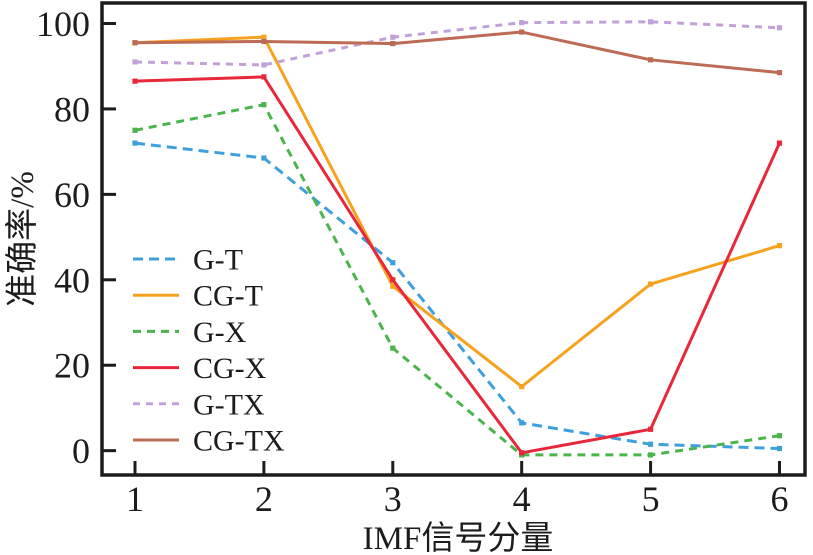  What do you see at coordinates (239, 441) in the screenshot?
I see `legend-label: CG-TX` at bounding box center [239, 441].